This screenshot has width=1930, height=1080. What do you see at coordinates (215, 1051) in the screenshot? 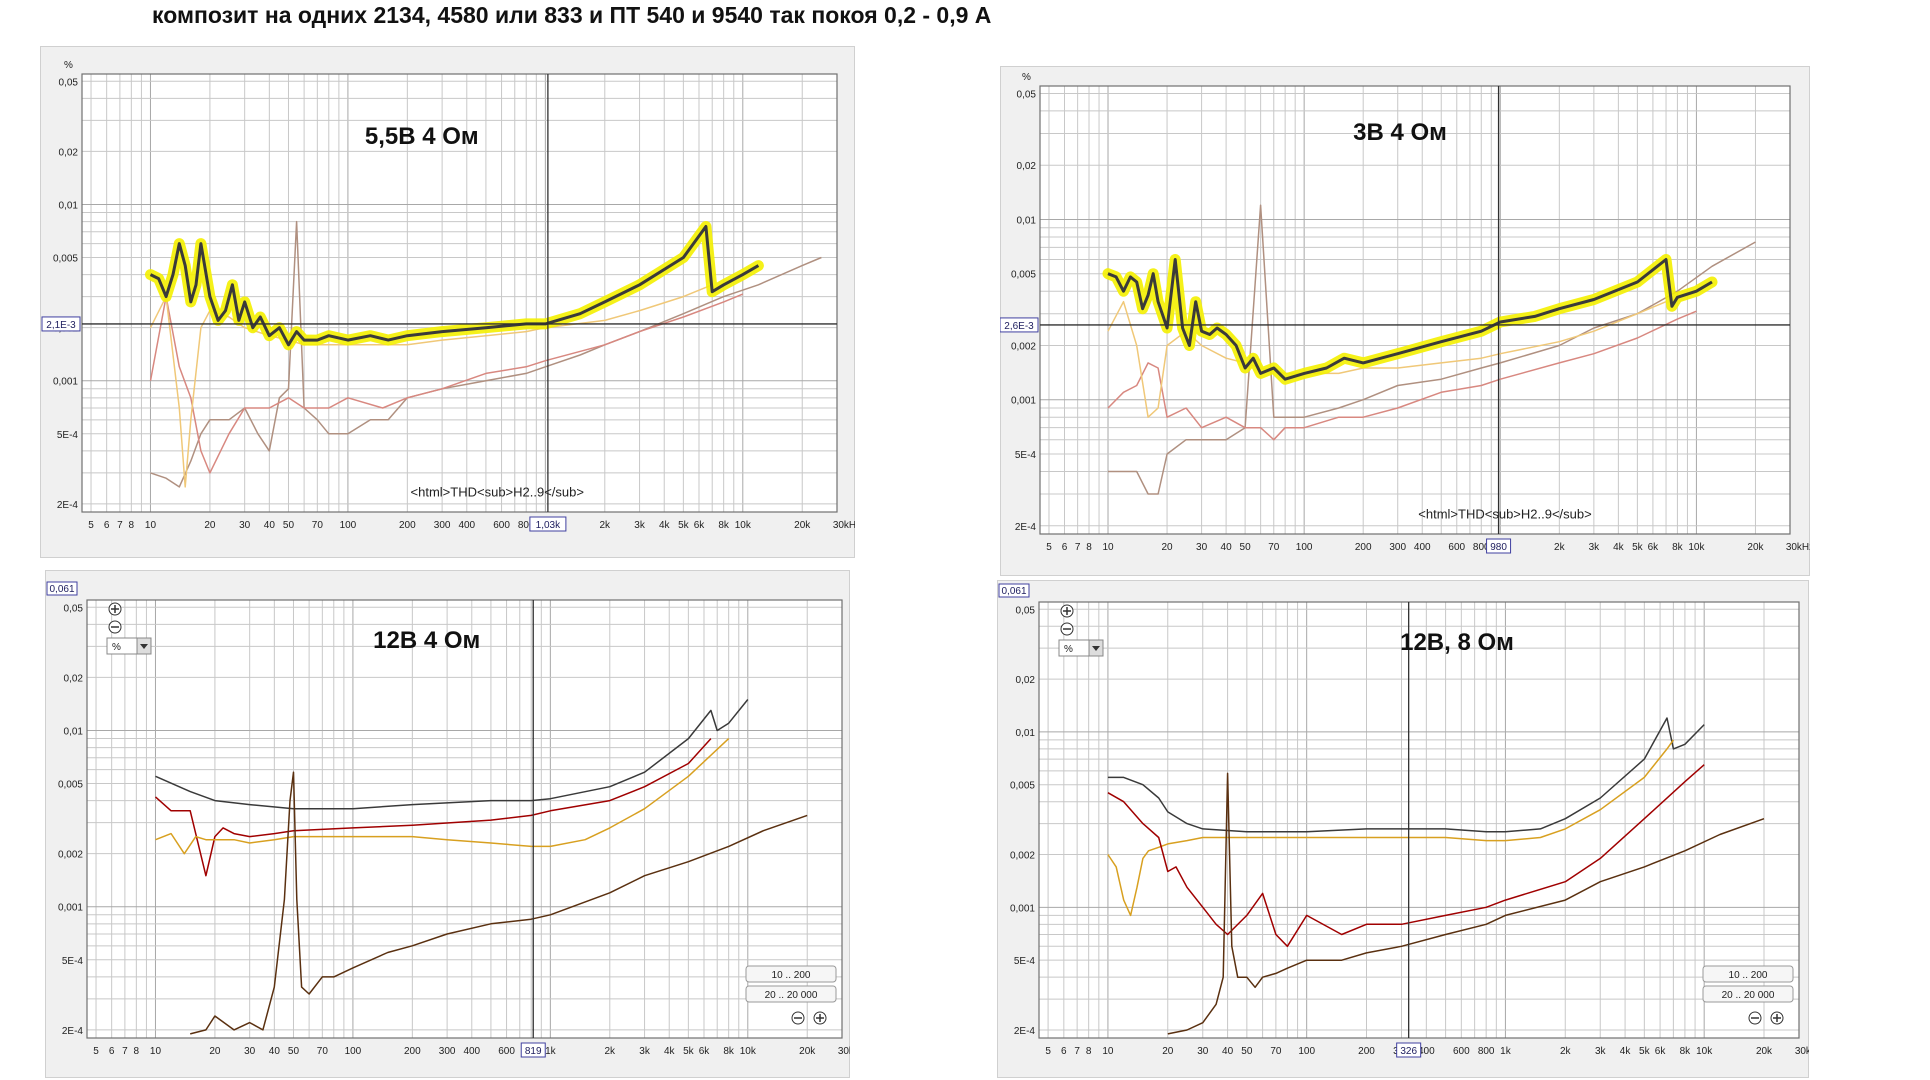
I see `x-tick-label: 20` at bounding box center [215, 1051].